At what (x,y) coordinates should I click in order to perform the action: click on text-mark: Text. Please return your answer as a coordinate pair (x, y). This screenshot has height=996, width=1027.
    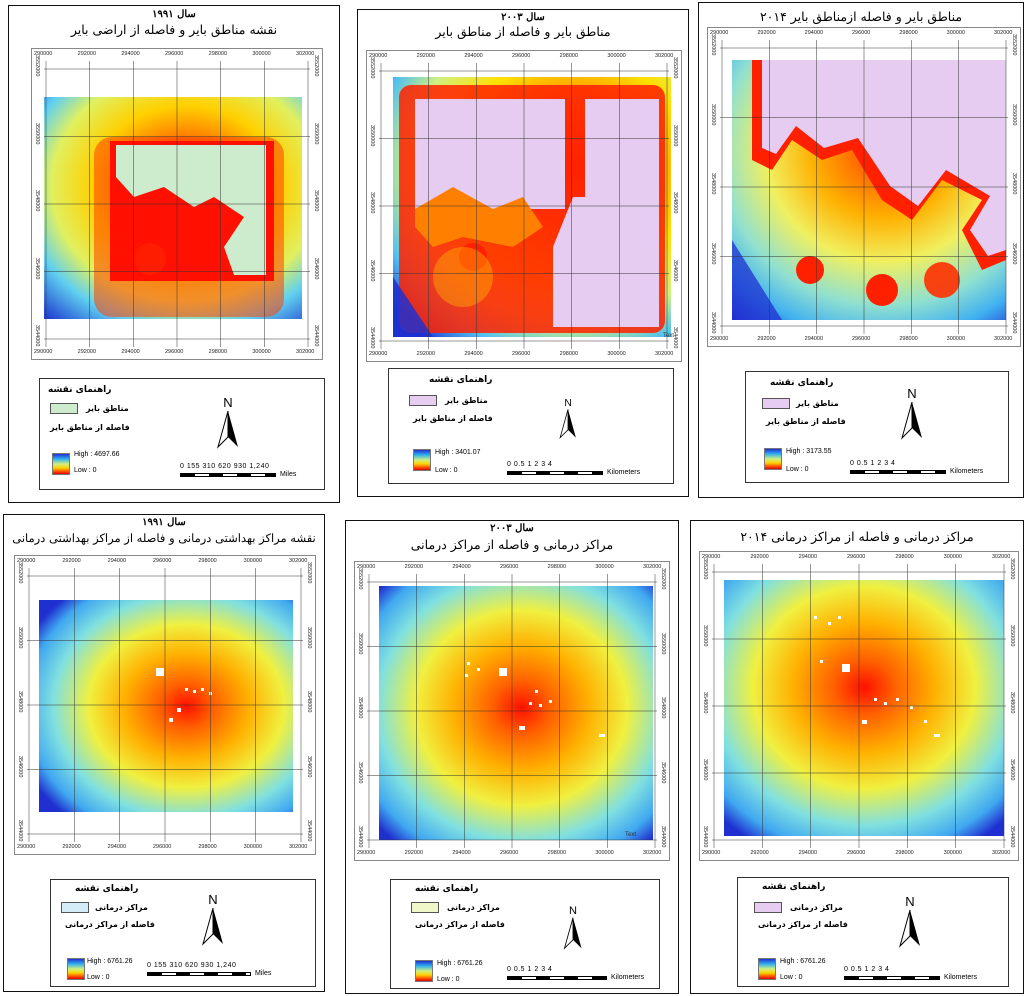
    Looking at the image, I should click on (630, 835).